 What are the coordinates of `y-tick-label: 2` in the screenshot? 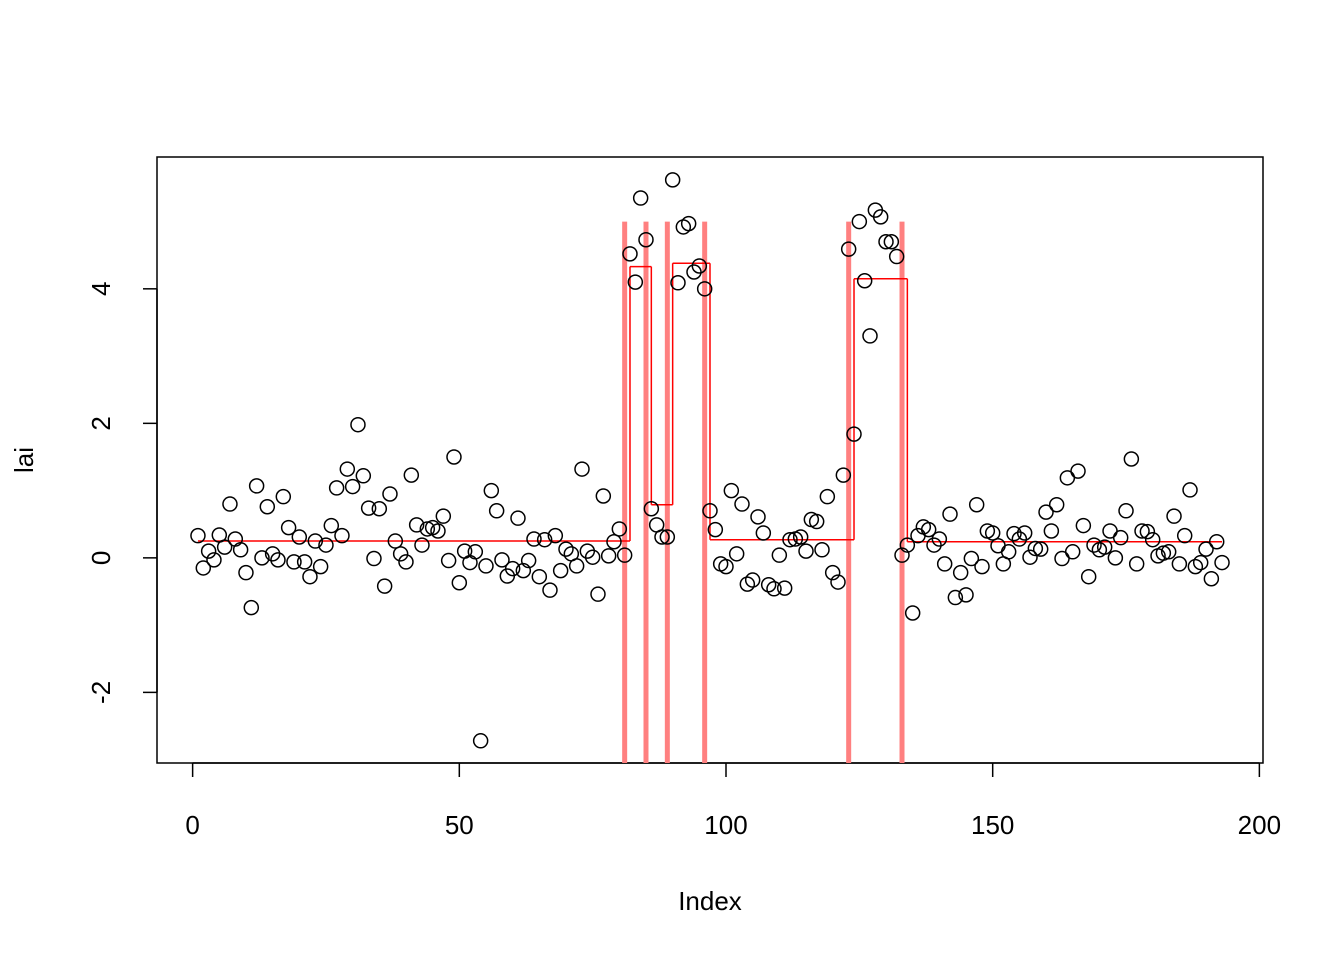 It's located at (101, 423).